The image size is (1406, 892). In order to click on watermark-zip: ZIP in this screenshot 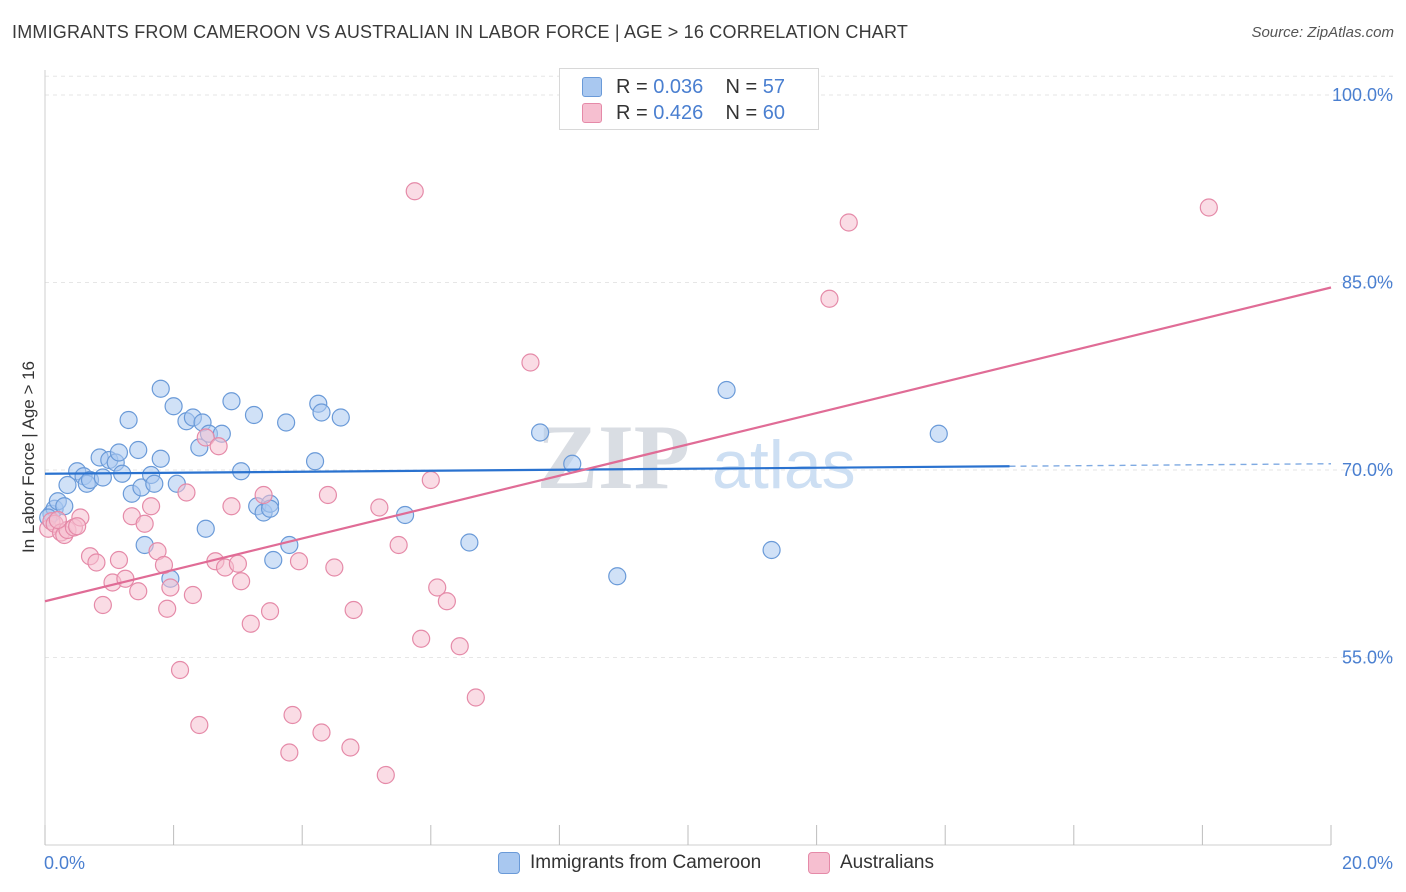, I will do `click(613, 457)`.